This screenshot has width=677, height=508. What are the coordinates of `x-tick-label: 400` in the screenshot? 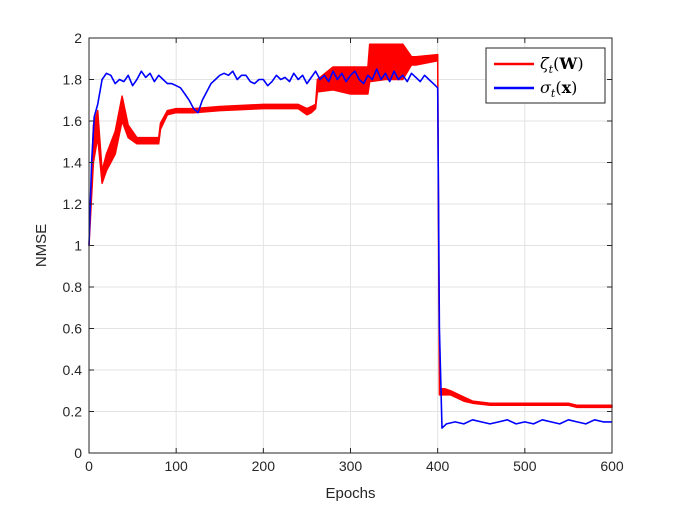 It's located at (438, 466).